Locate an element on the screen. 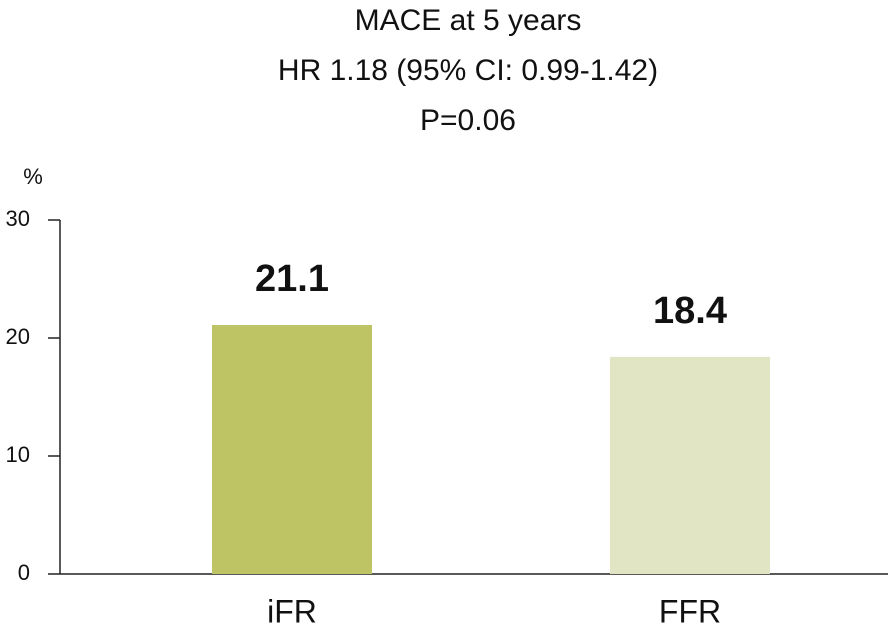  chart-subtitle: P=0.06 is located at coordinates (468, 120).